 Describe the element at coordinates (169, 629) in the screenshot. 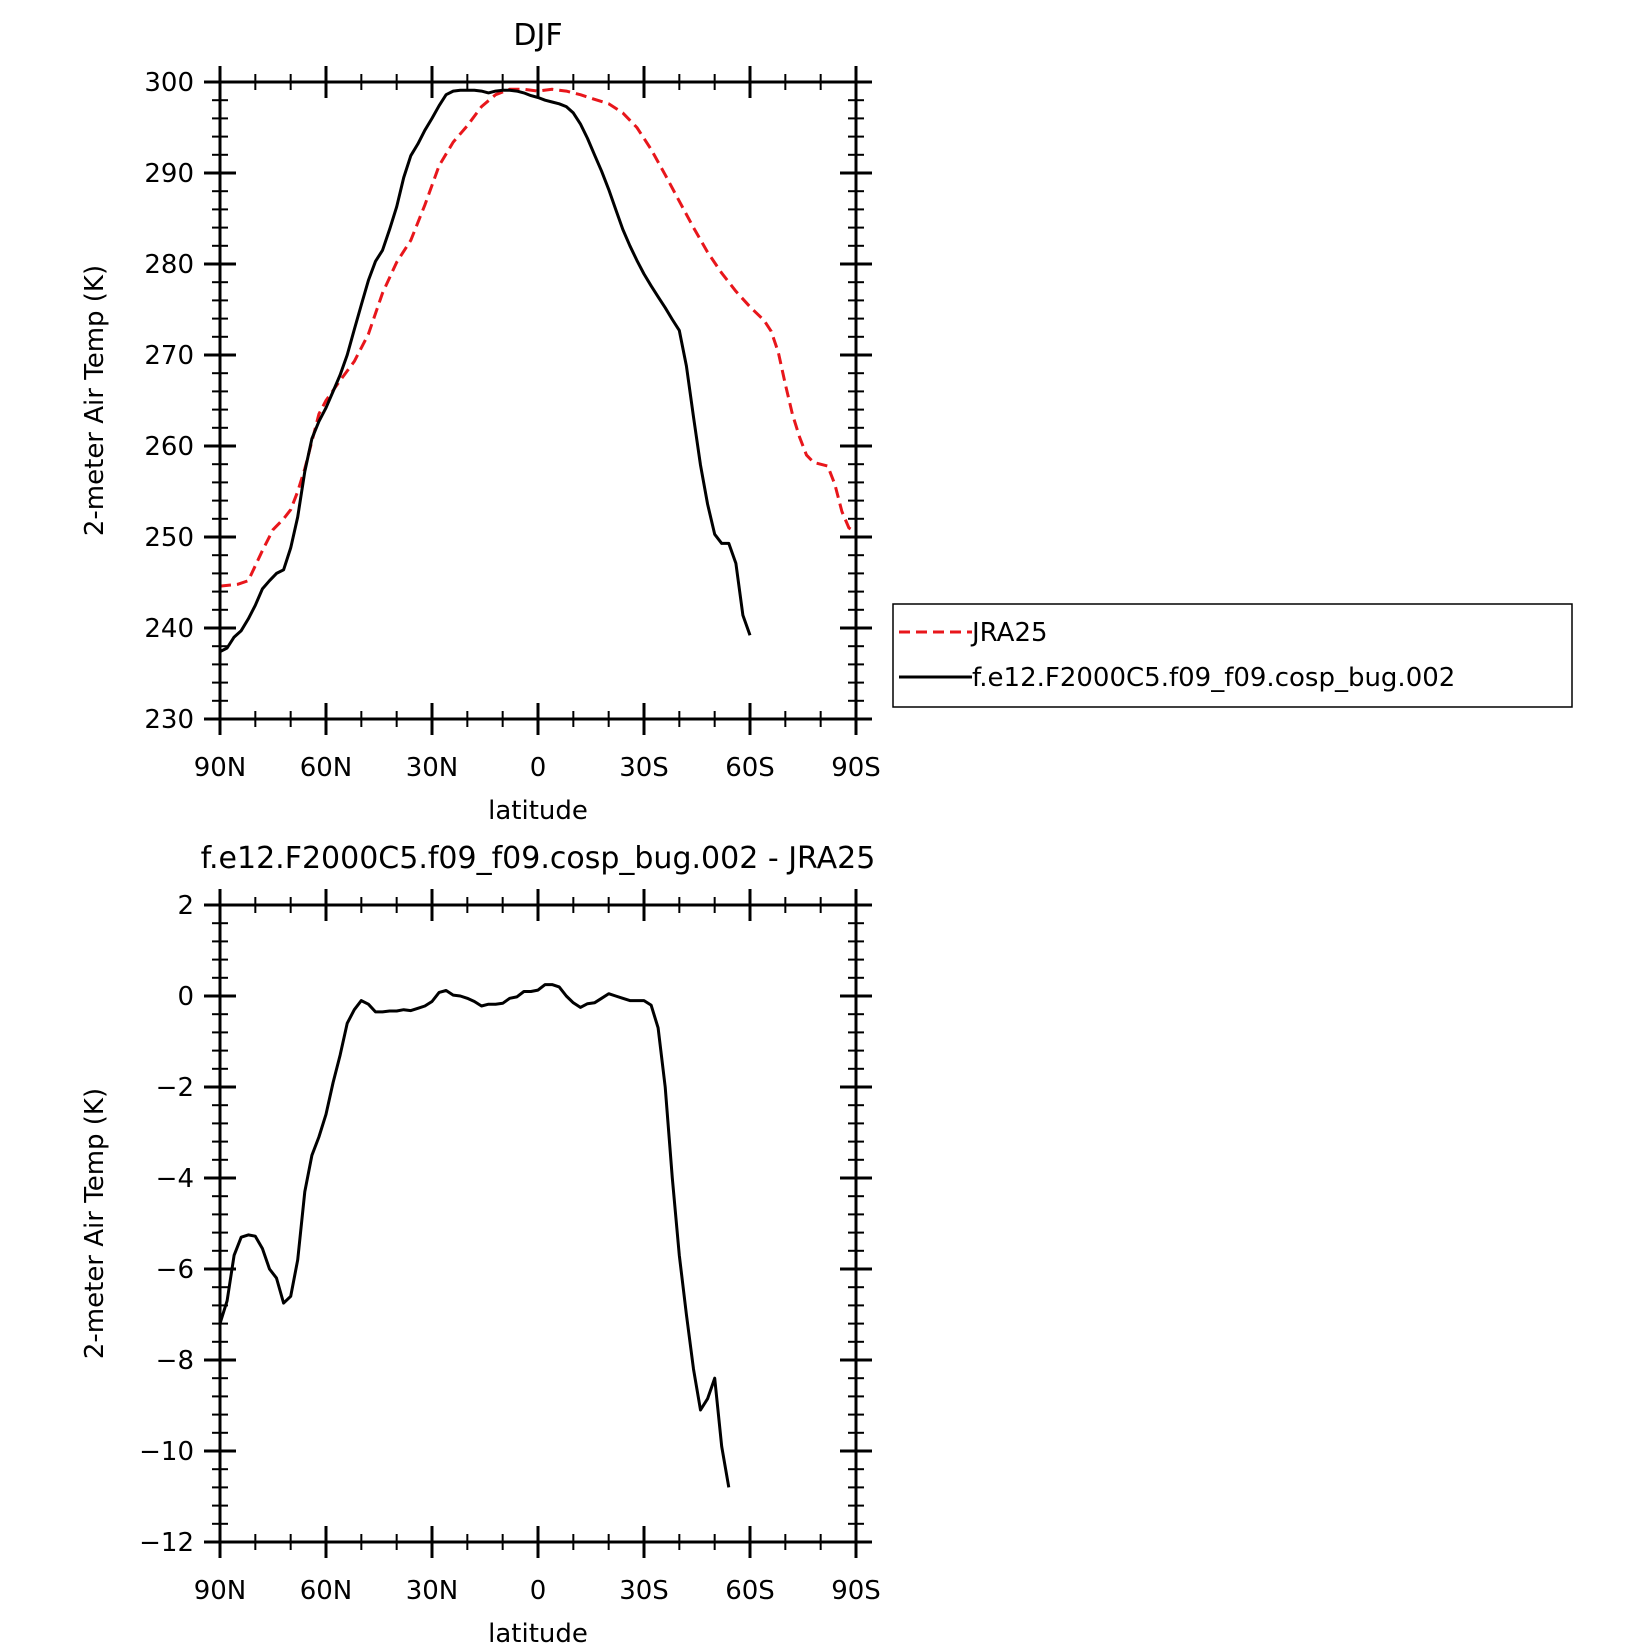

I see `y-tick-label: 240` at that location.